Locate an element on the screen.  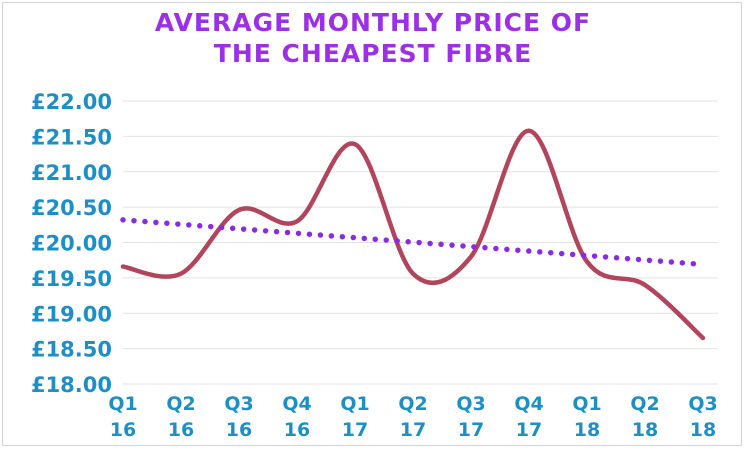
x-tick-label: Q3 18 is located at coordinates (702, 417).